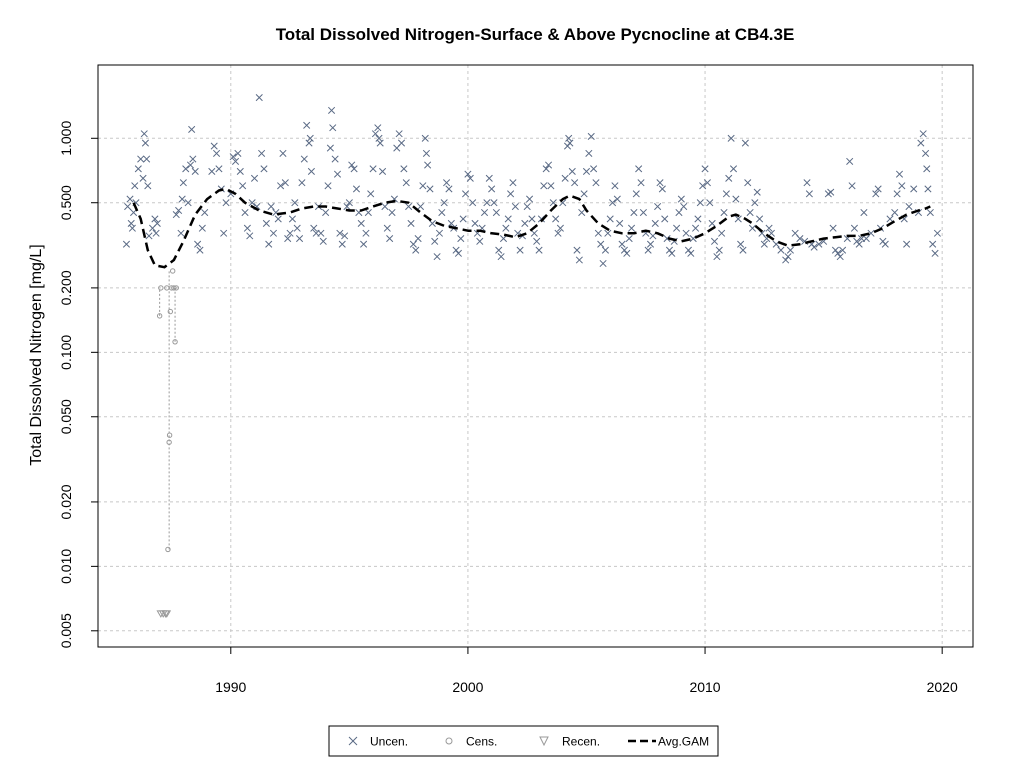 Image resolution: width=1024 pixels, height=768 pixels. What do you see at coordinates (167, 410) in the screenshot?
I see `censored-interval-lines` at bounding box center [167, 410].